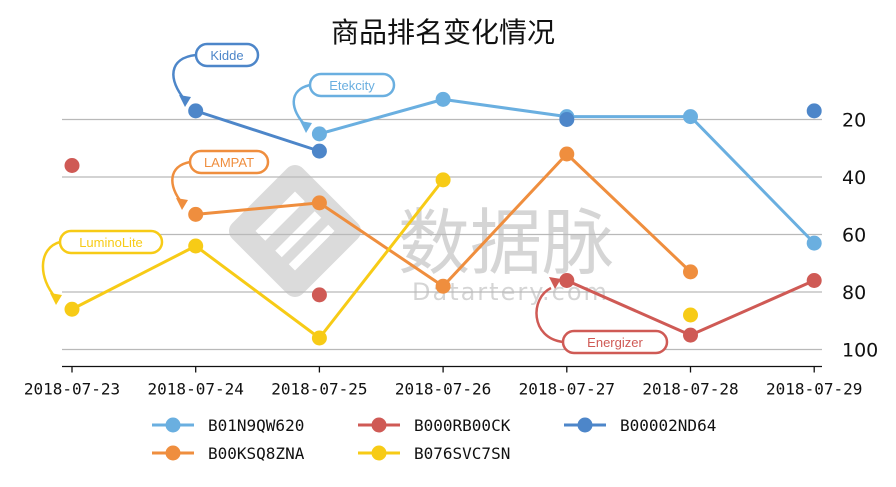 The width and height of the screenshot is (896, 487). What do you see at coordinates (256, 453) in the screenshot?
I see `legend-label: B00KSQ8ZNA` at bounding box center [256, 453].